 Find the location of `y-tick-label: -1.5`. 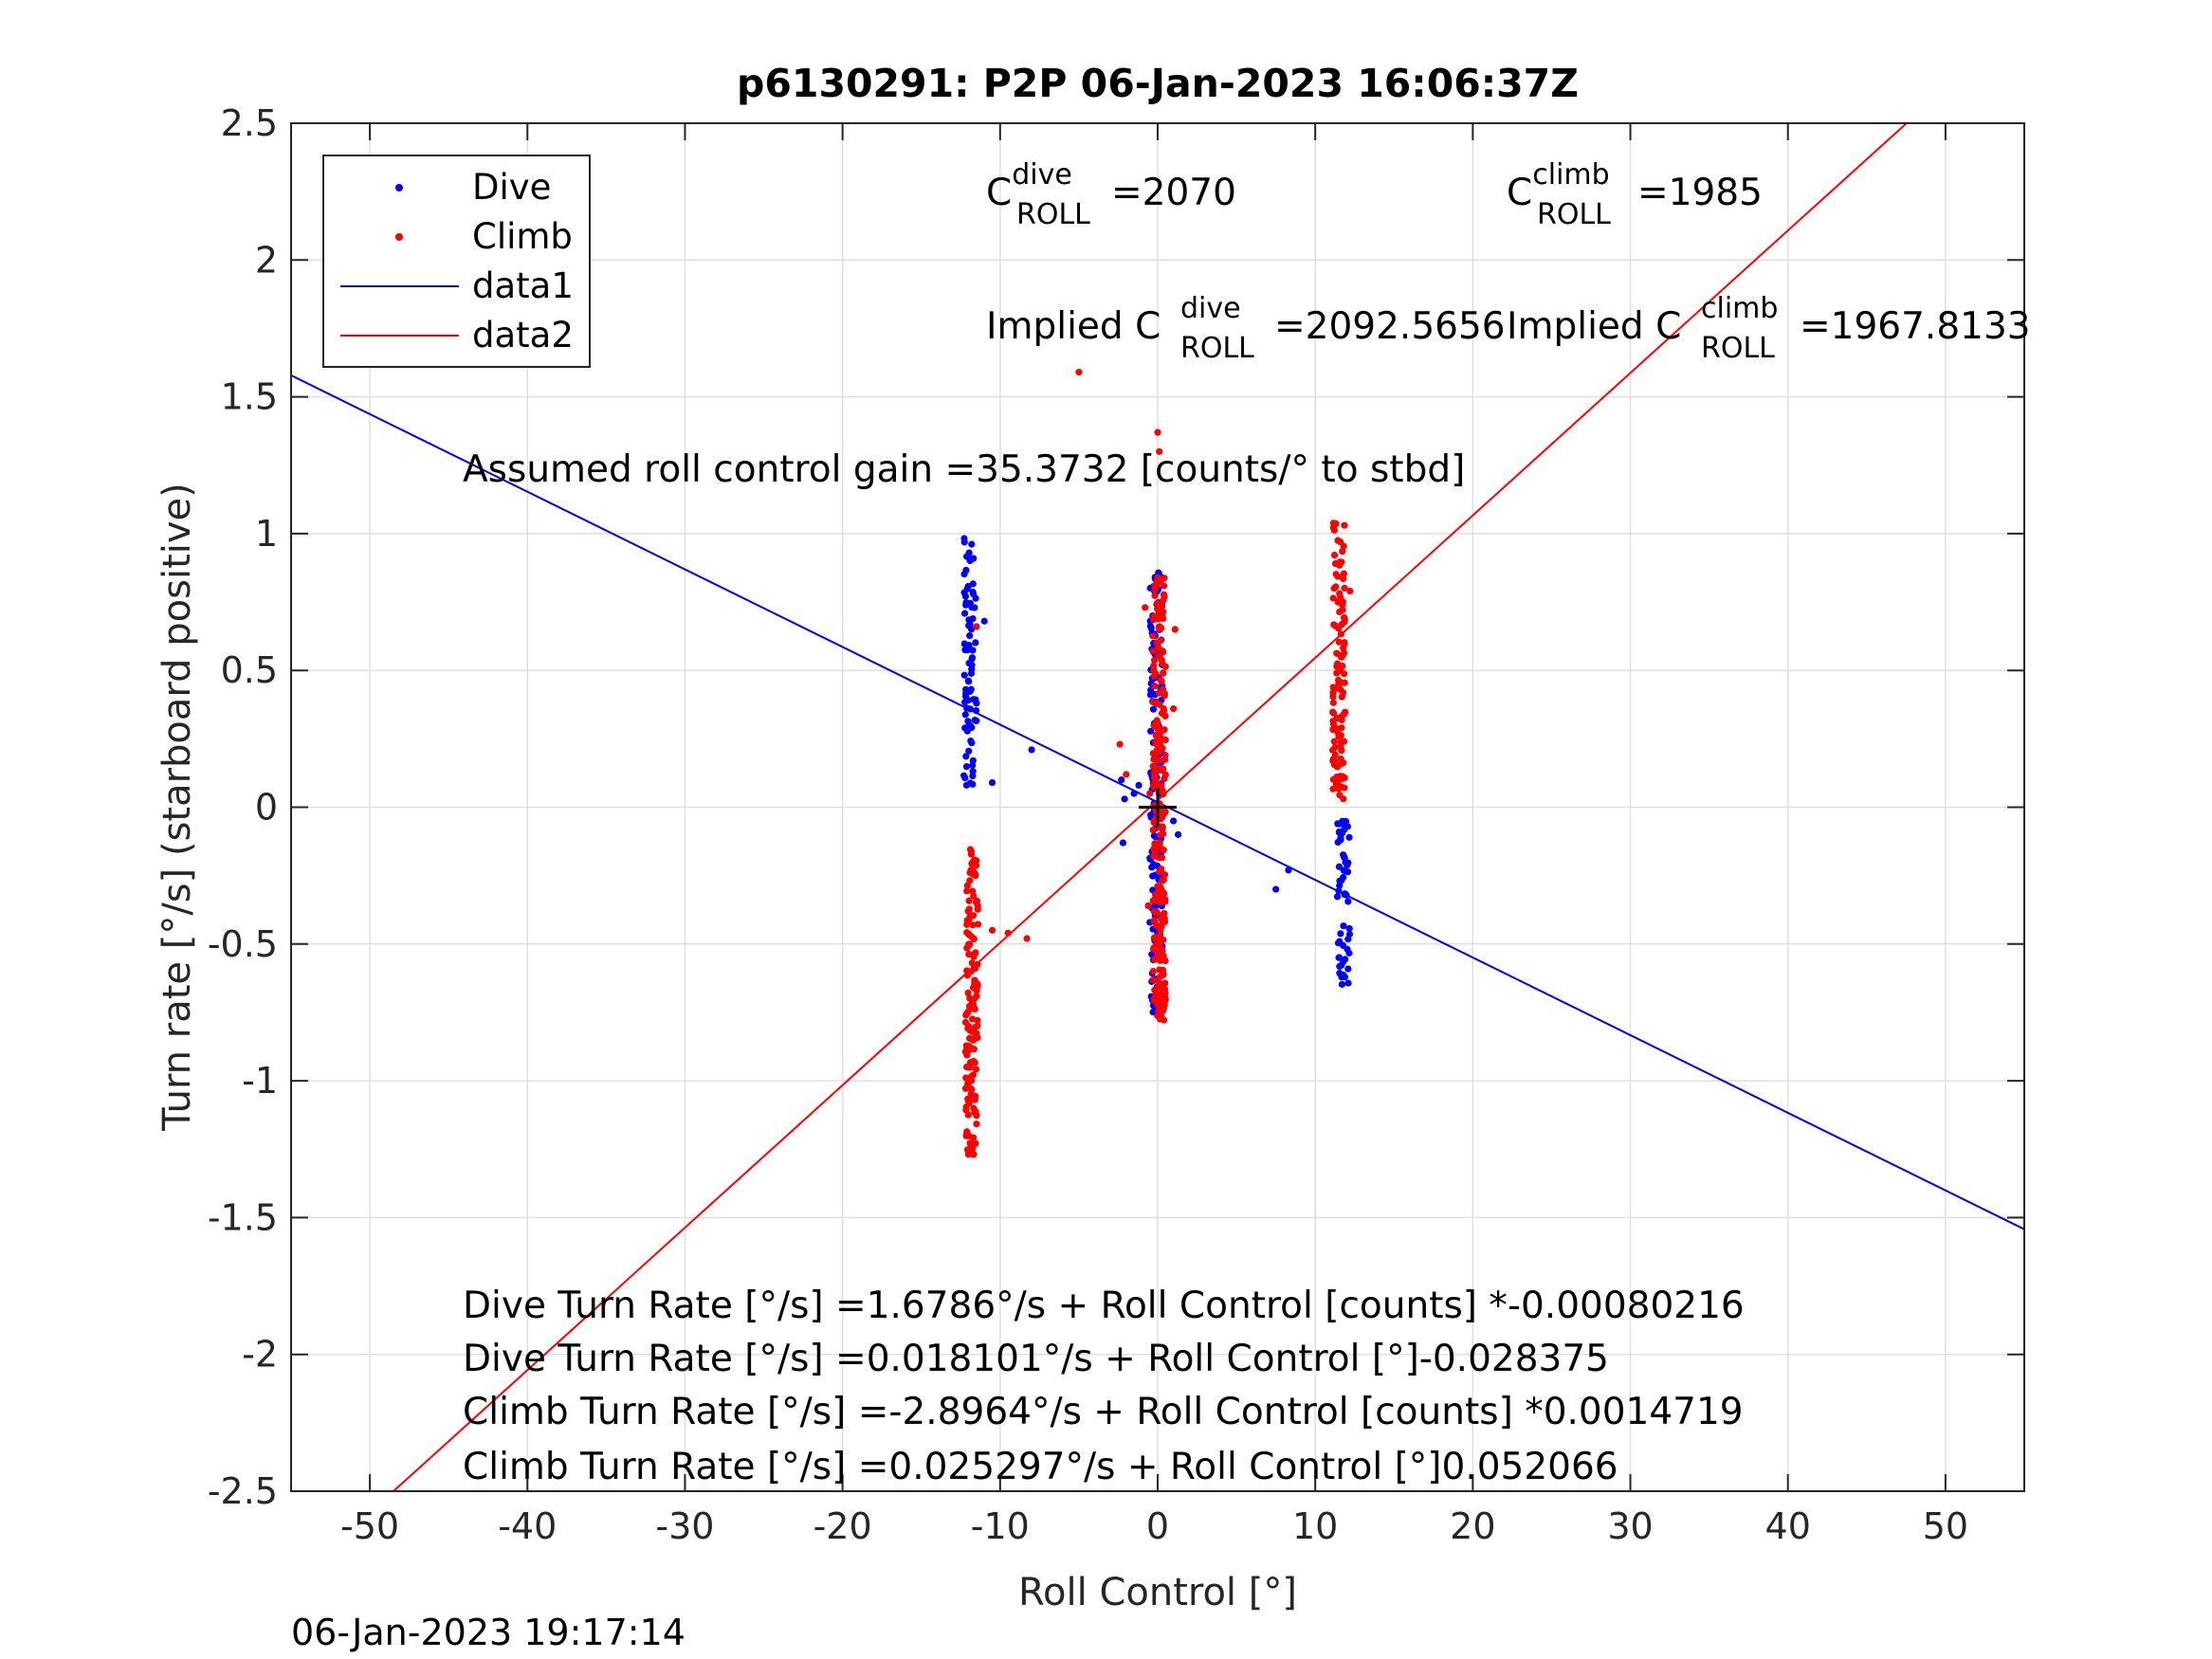

y-tick-label: -1.5 is located at coordinates (243, 1217).